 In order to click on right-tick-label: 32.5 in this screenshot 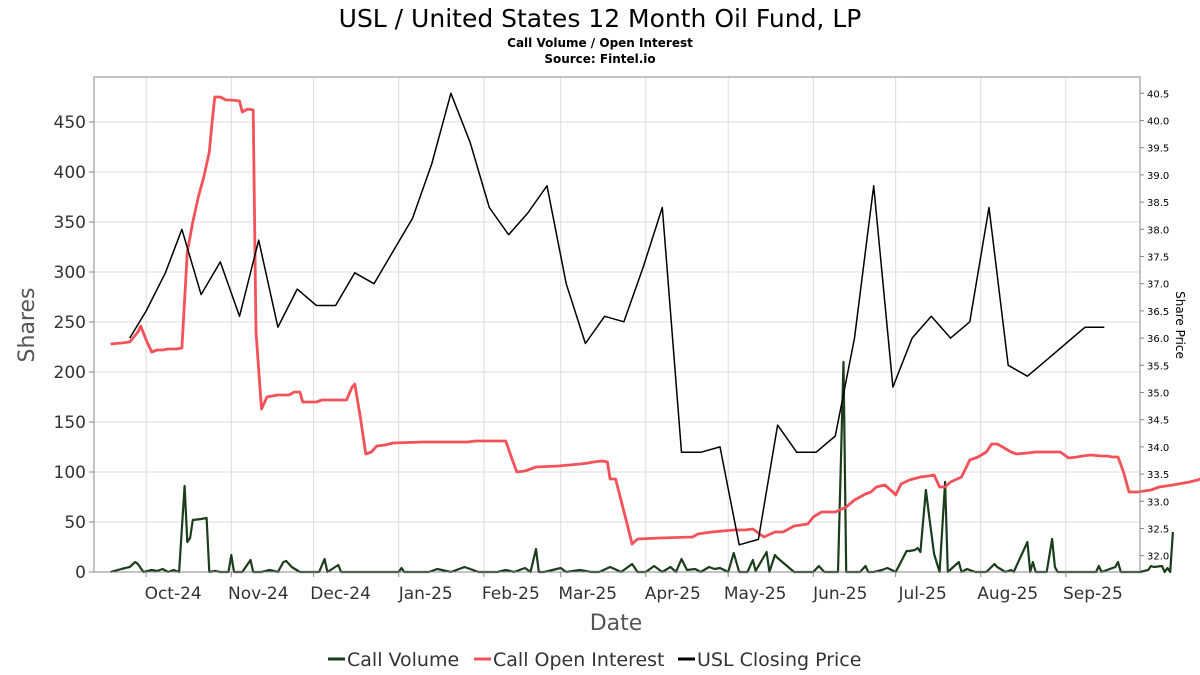, I will do `click(1158, 529)`.